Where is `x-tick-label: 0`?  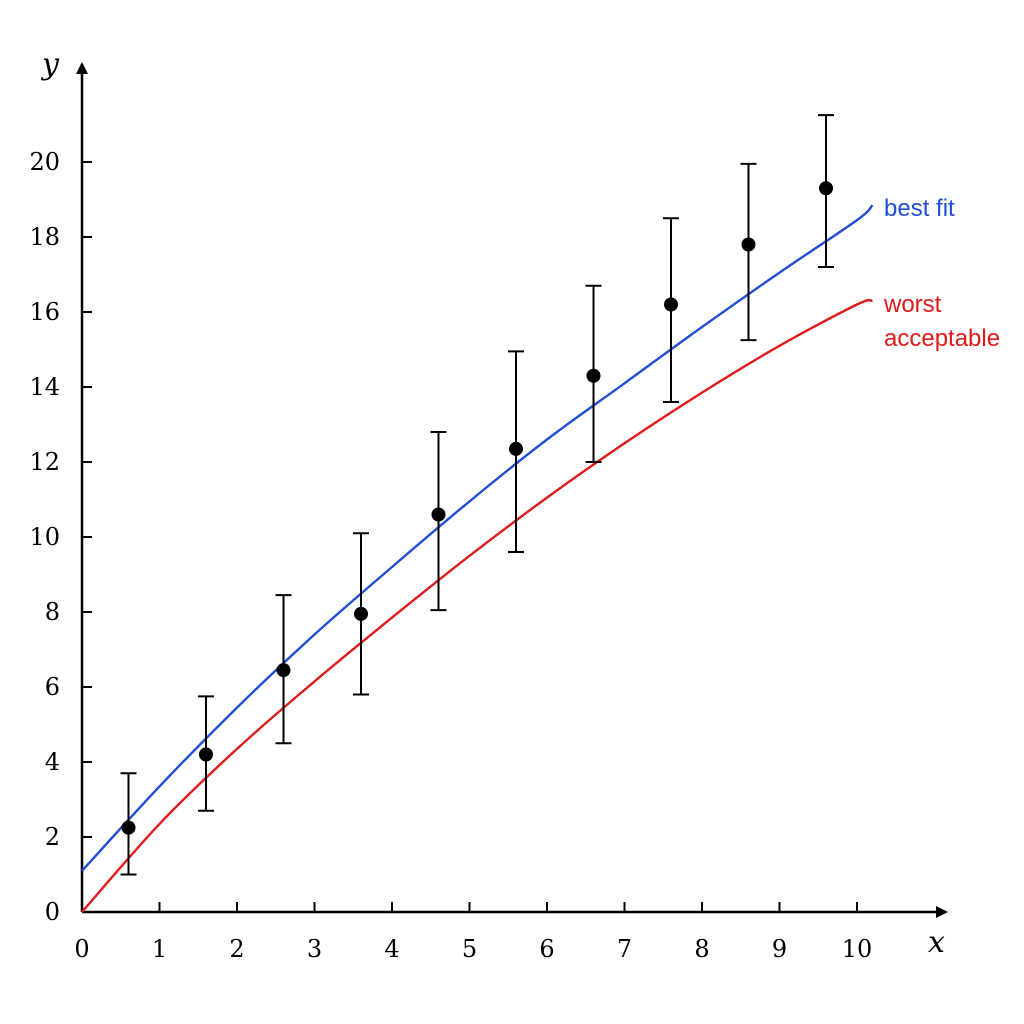
x-tick-label: 0 is located at coordinates (81, 949).